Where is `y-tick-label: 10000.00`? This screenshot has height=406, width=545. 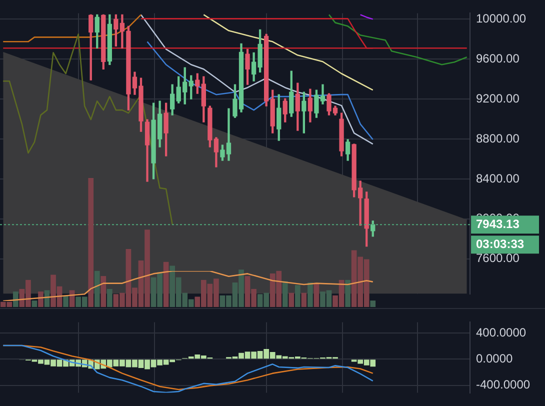
y-tick-label: 10000.00 is located at coordinates (501, 19).